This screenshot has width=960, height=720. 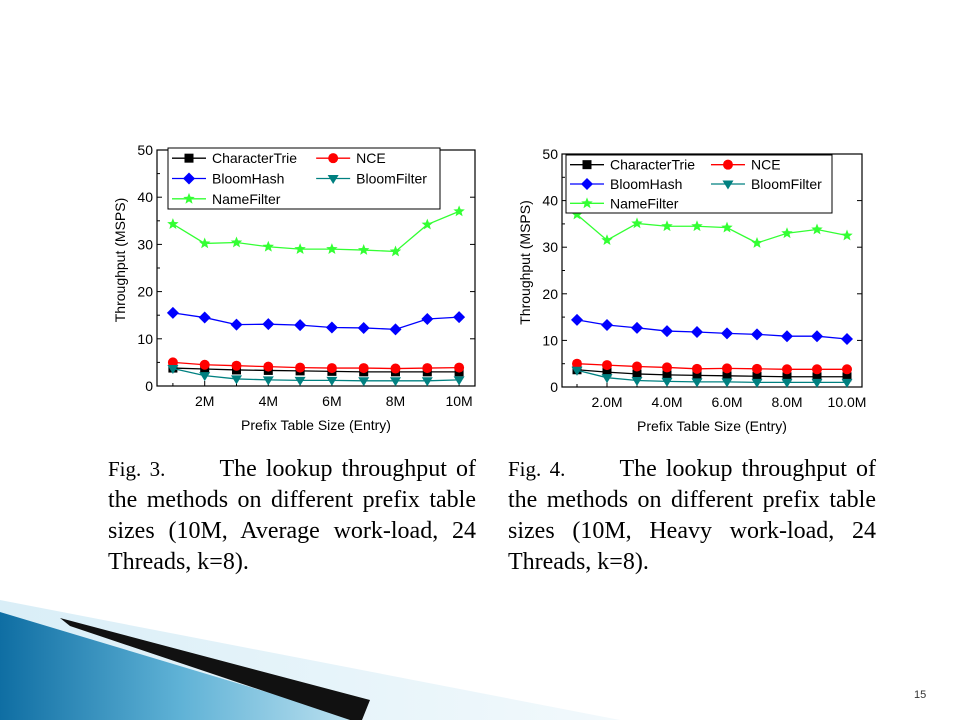 What do you see at coordinates (920, 695) in the screenshot?
I see `page-number: 15` at bounding box center [920, 695].